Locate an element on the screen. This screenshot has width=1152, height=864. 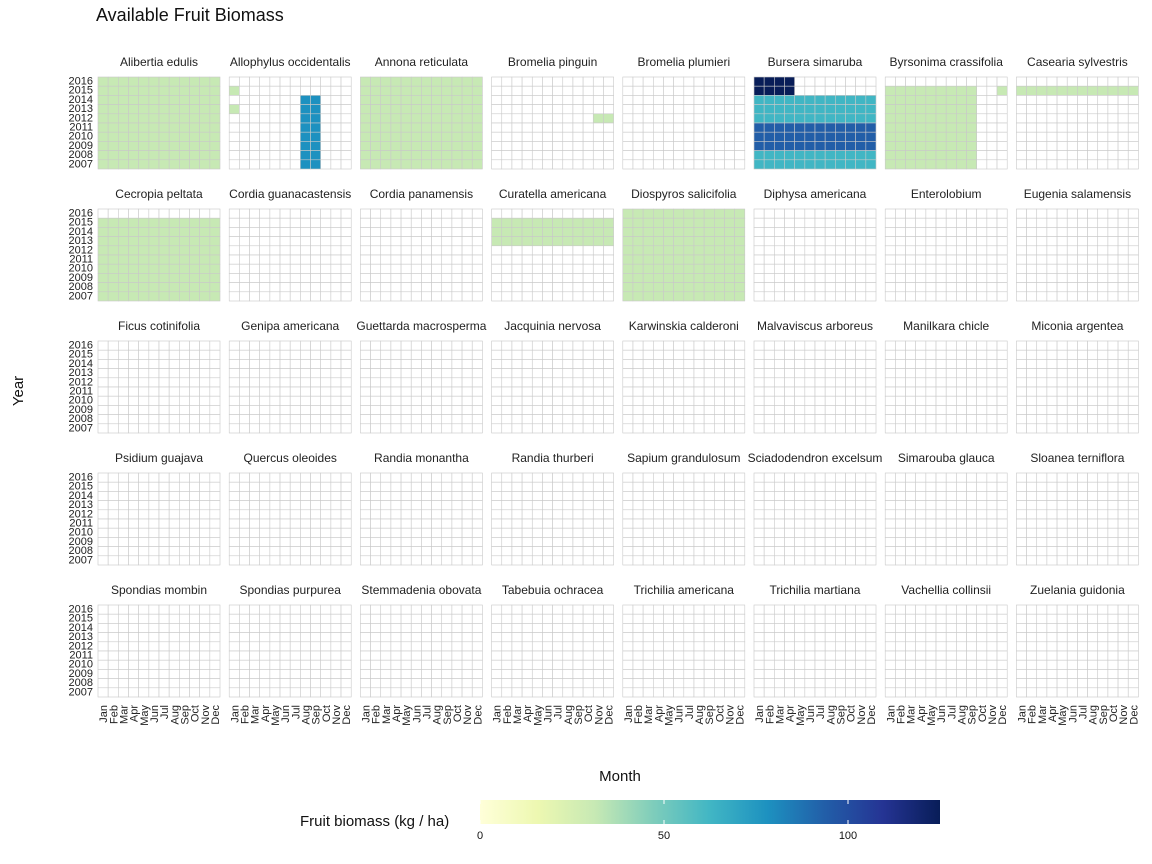
month-tick-label: Jun is located at coordinates (680, 714).